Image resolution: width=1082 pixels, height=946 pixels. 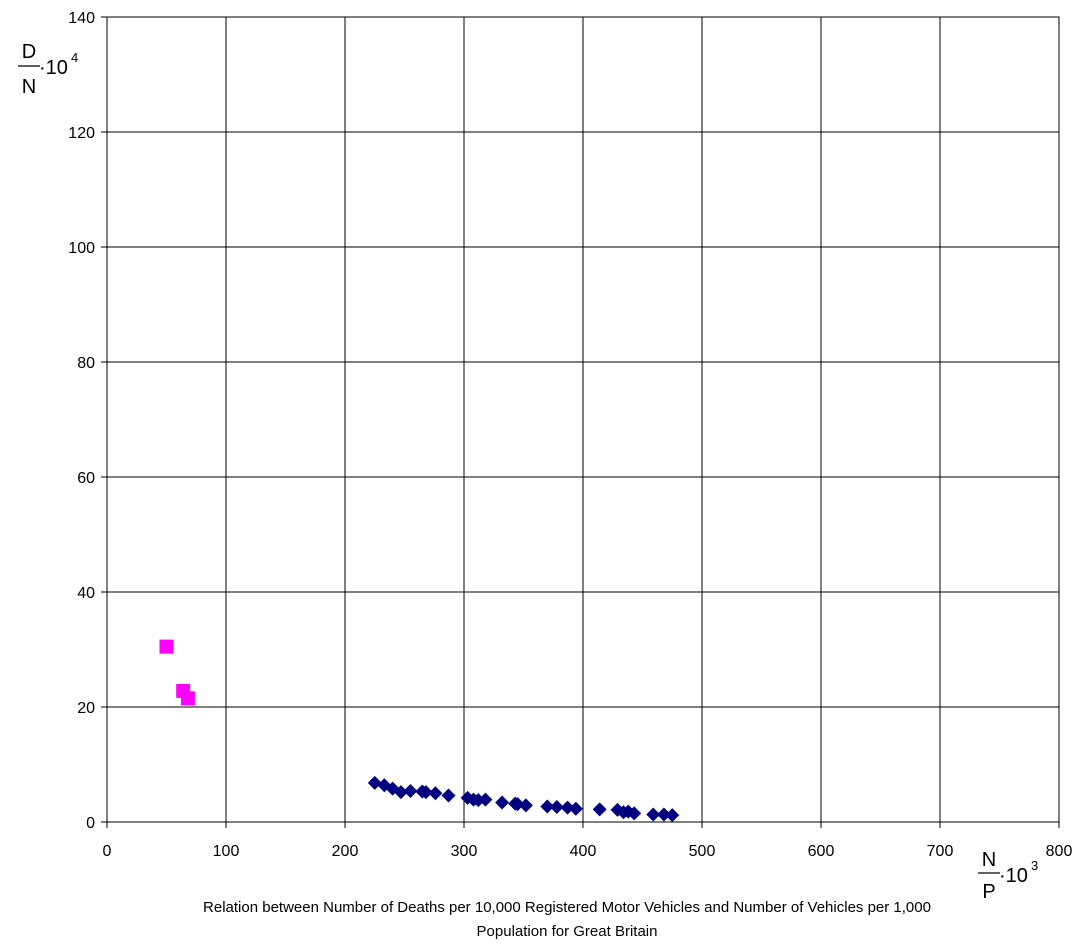 I want to click on x-tick-label: 200, so click(x=345, y=851).